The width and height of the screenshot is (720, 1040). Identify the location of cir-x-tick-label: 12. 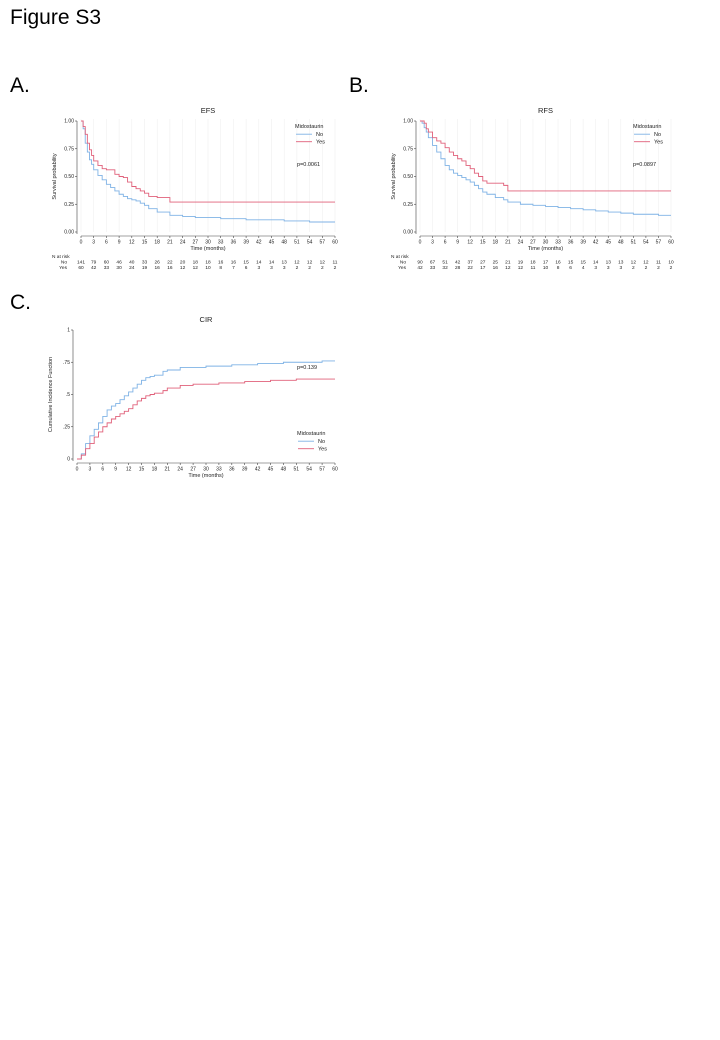
(129, 470).